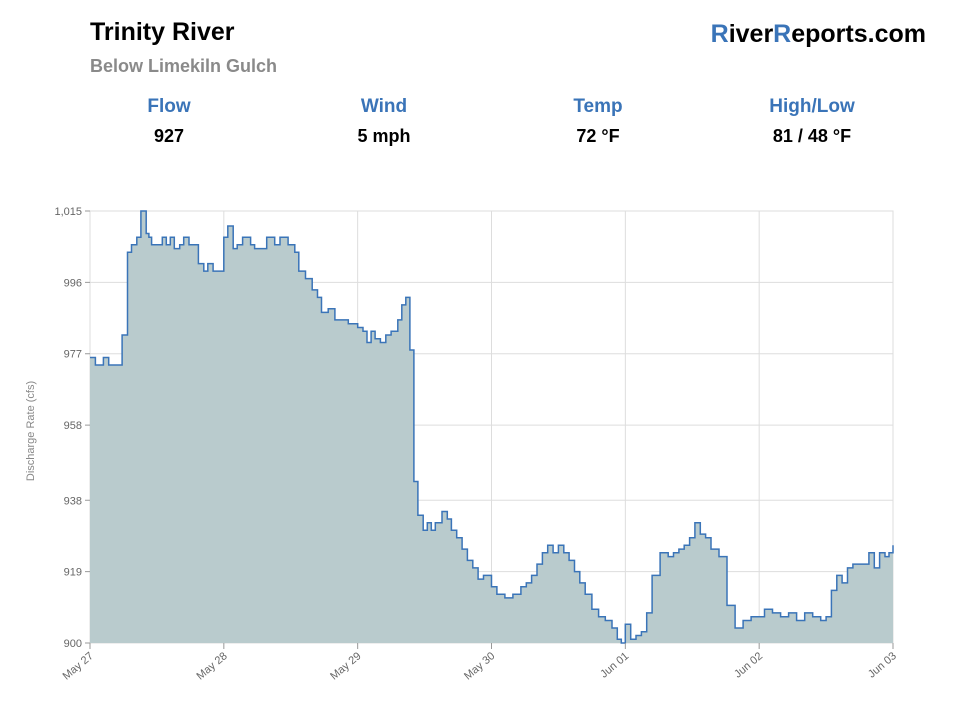 The image size is (960, 720). I want to click on x-tick-label: Jun 02, so click(748, 665).